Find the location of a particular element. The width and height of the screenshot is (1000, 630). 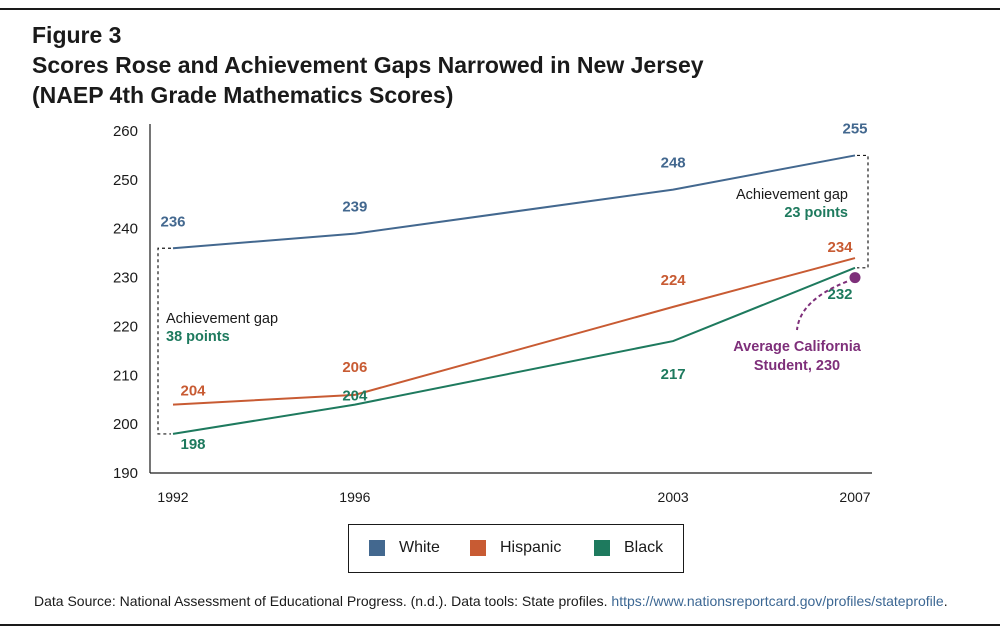

x-tick-label: 2003 is located at coordinates (673, 497).